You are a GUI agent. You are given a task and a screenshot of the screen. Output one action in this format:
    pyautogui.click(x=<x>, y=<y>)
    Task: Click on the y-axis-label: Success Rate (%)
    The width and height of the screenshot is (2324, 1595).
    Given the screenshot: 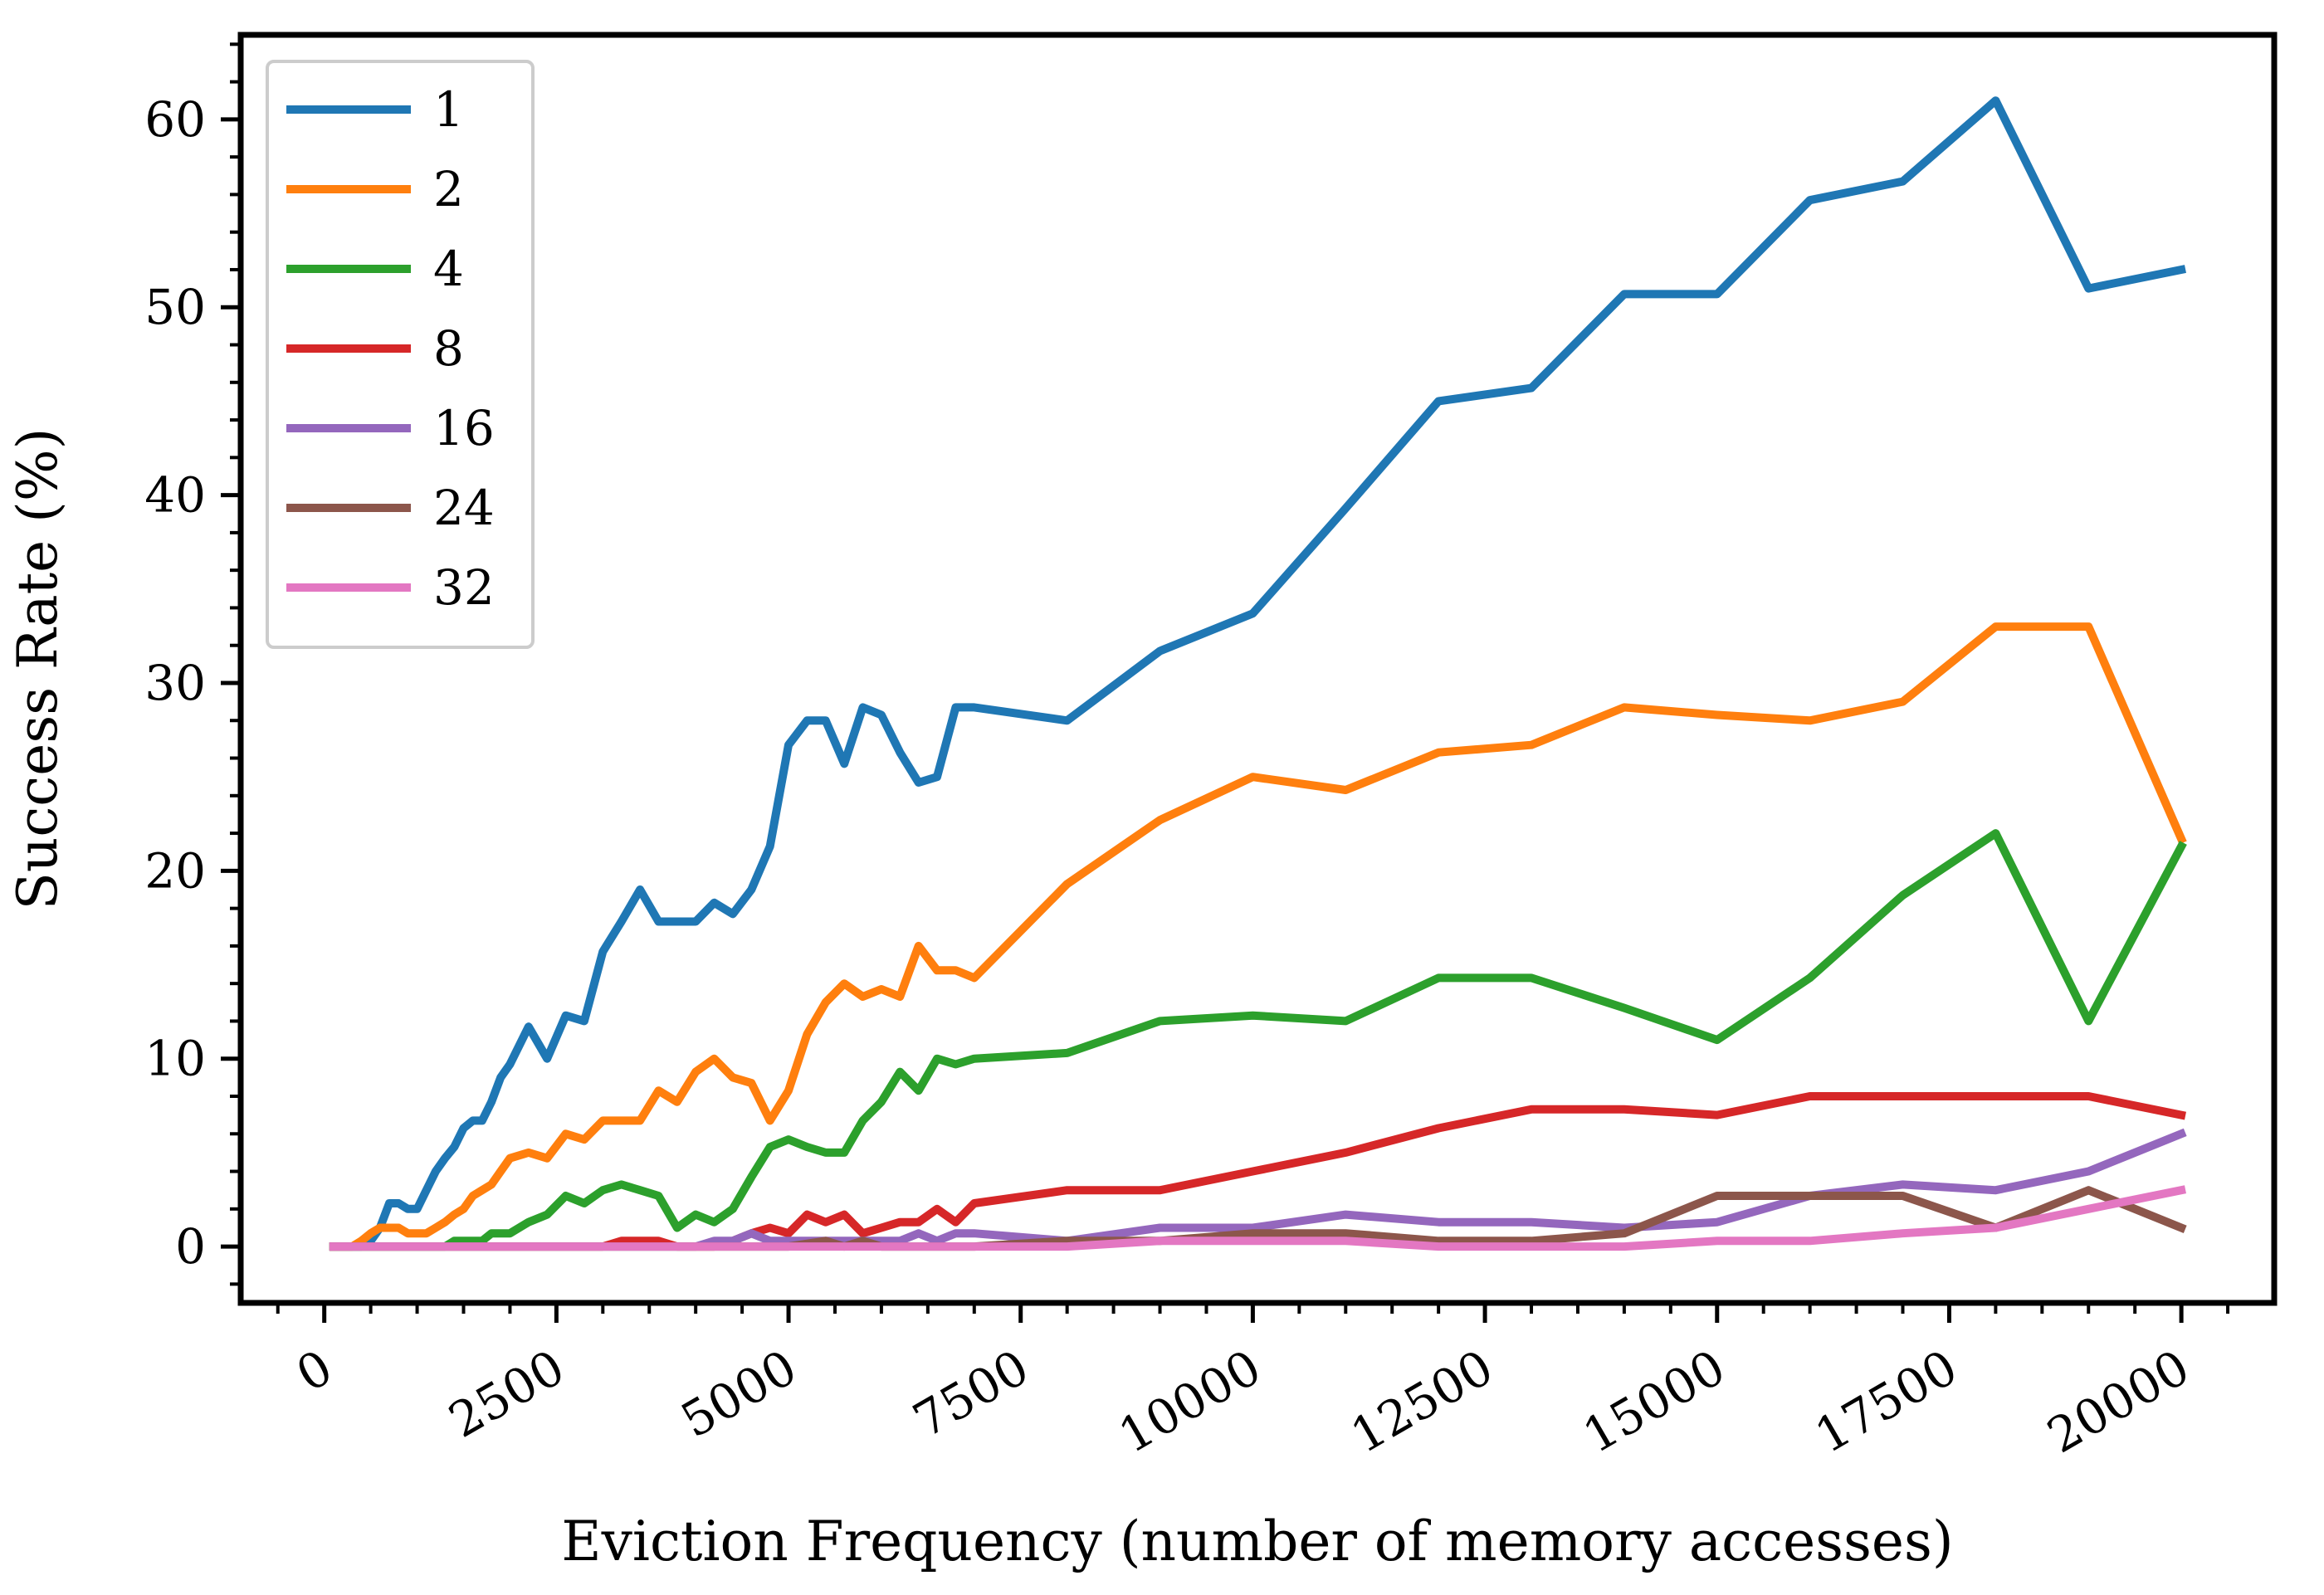 What is the action you would take?
    pyautogui.click(x=38, y=669)
    